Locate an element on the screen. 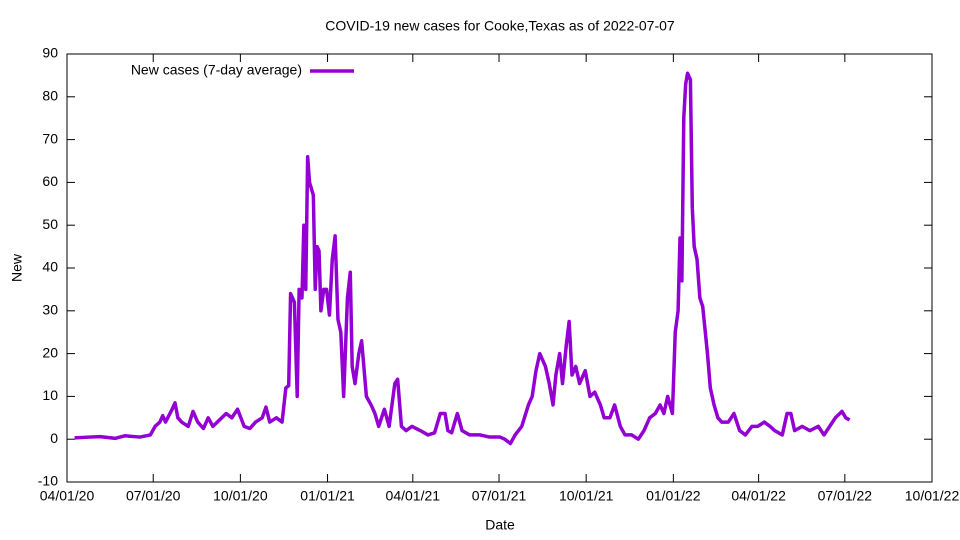  y-tick-label: 0 is located at coordinates (54, 438).